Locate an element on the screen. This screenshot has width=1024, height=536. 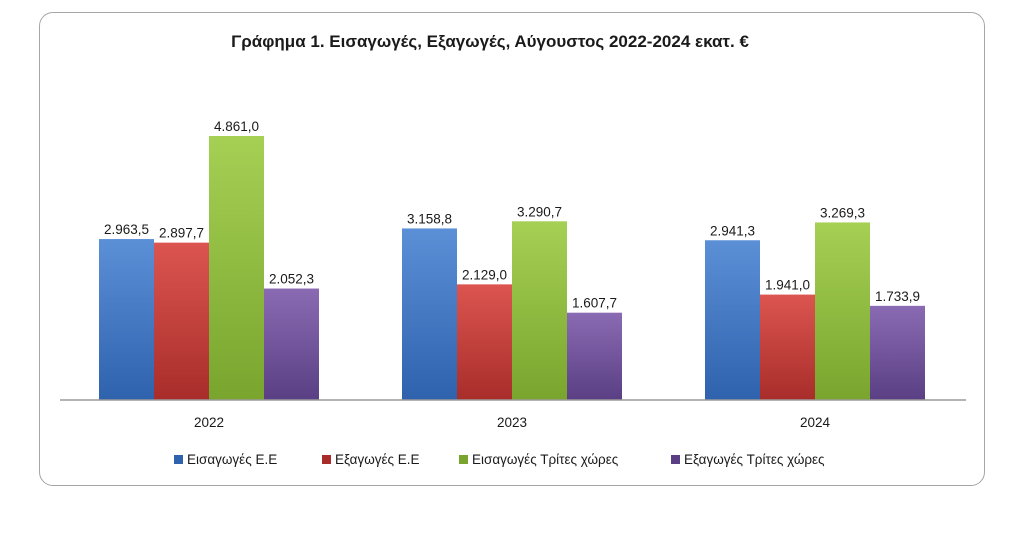
category-label-2022: 2022 is located at coordinates (209, 422).